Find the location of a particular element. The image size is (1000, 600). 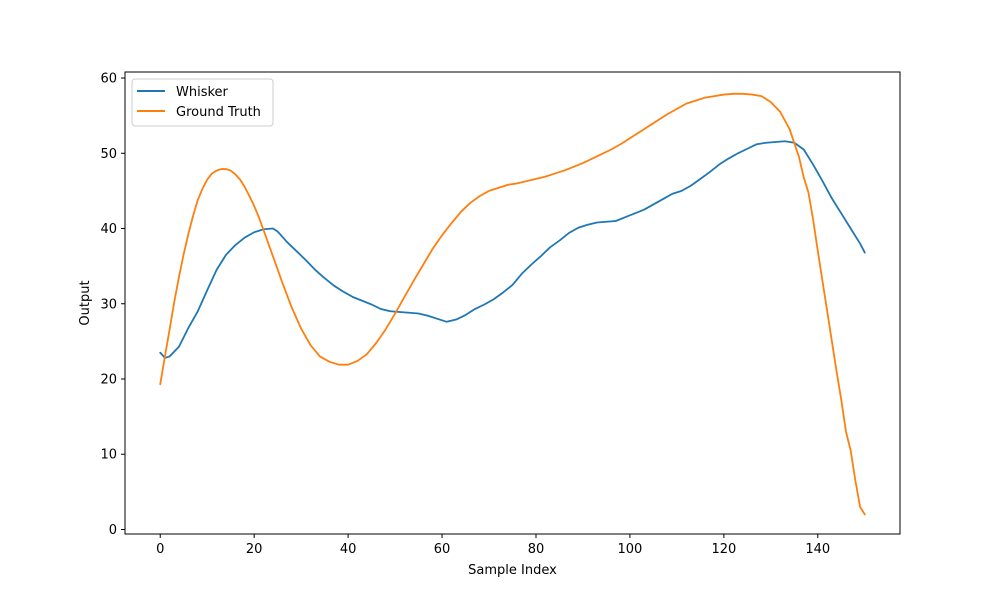

legend: Whisker Ground Truth is located at coordinates (202, 102).